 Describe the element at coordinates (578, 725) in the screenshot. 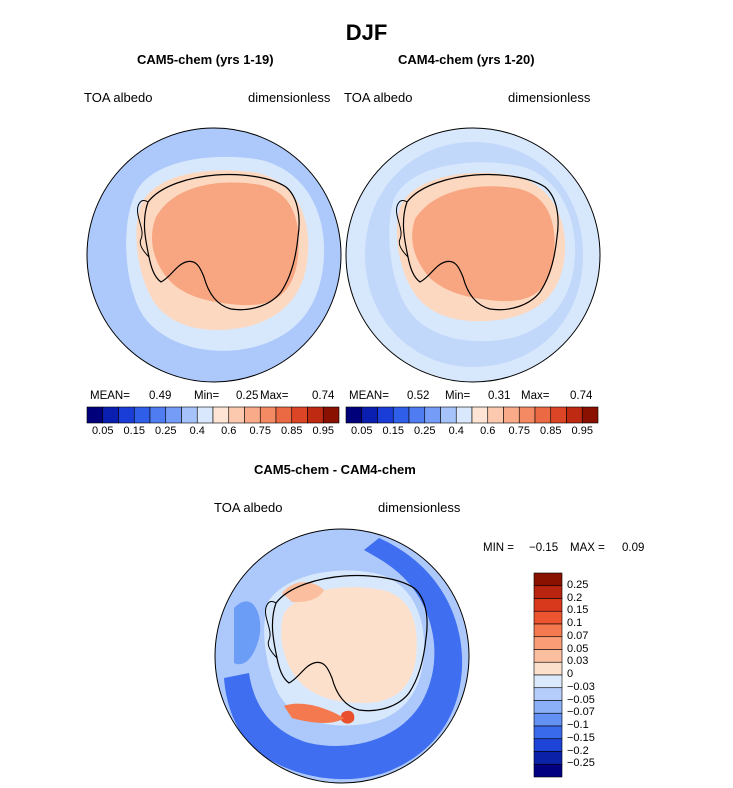

I see `diff-colorbar-tick-label: −0.1` at that location.